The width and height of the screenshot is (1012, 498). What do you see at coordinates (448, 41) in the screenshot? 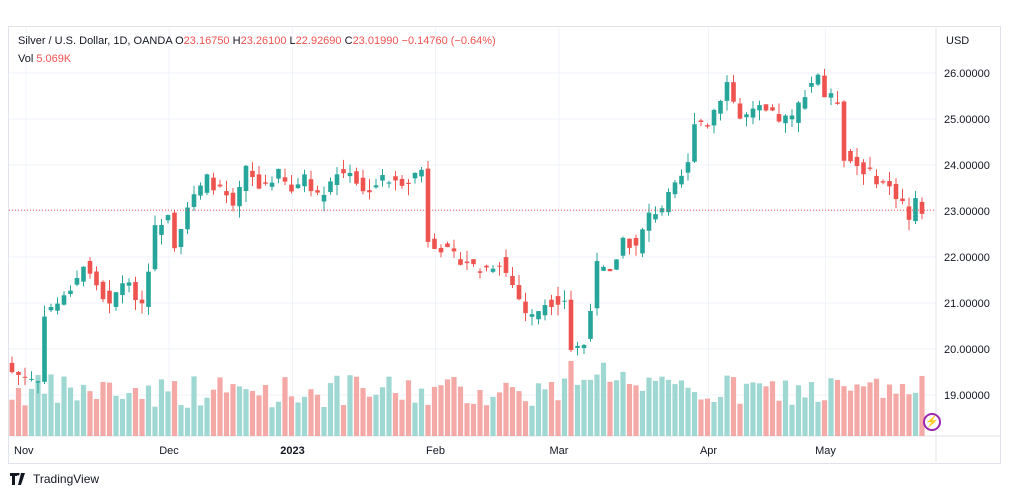
I see `change-value: −0.14760 (−0.64%)` at bounding box center [448, 41].